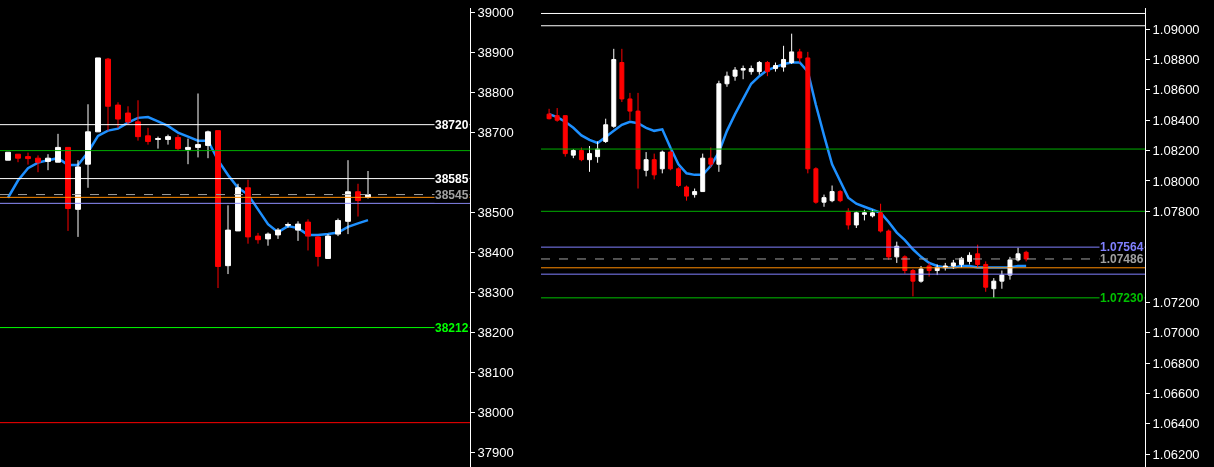 This screenshot has width=1214, height=467. What do you see at coordinates (1122, 247) in the screenshot?
I see `ref-line-label: 1.07564` at bounding box center [1122, 247].